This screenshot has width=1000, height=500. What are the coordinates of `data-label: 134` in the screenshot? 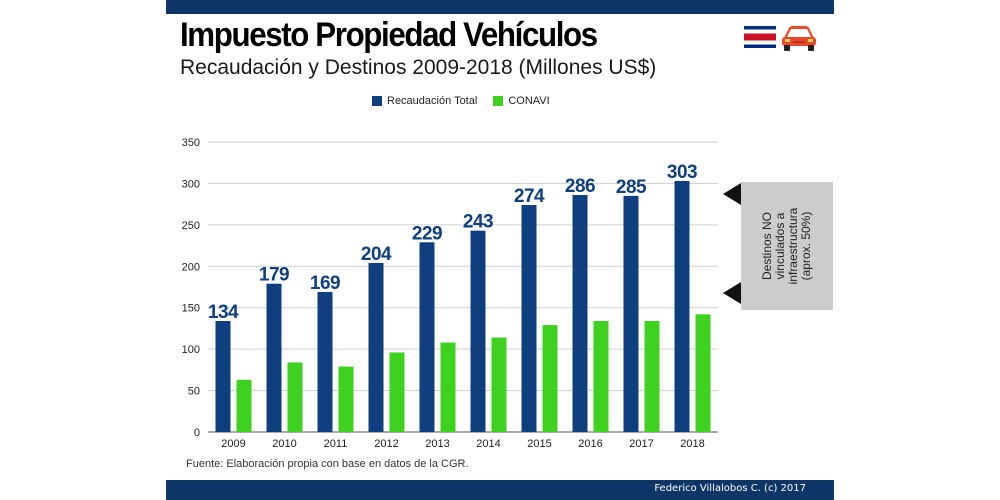 It's located at (223, 312).